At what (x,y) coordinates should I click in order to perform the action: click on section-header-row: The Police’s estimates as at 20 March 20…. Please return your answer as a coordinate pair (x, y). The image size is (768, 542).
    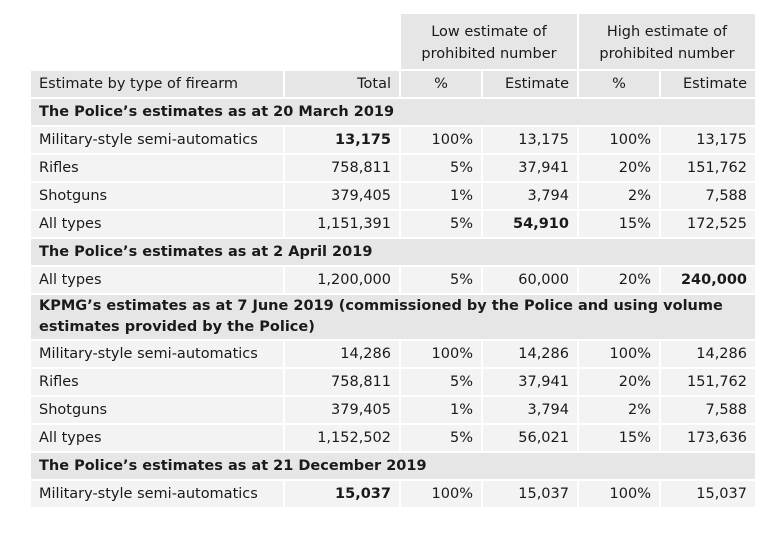
    Looking at the image, I should click on (393, 112).